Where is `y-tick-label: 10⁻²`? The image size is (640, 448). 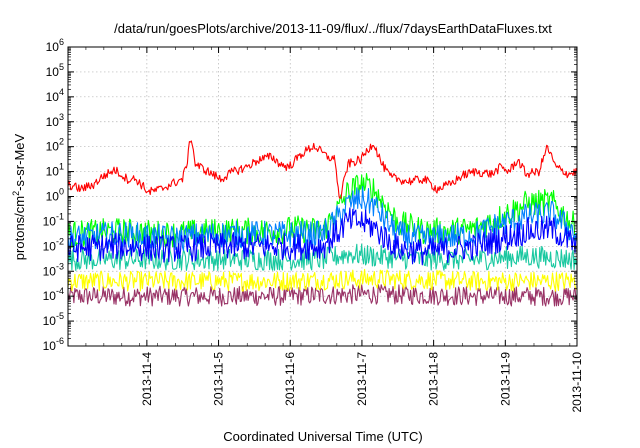 y-tick-label: 10⁻² is located at coordinates (53, 244).